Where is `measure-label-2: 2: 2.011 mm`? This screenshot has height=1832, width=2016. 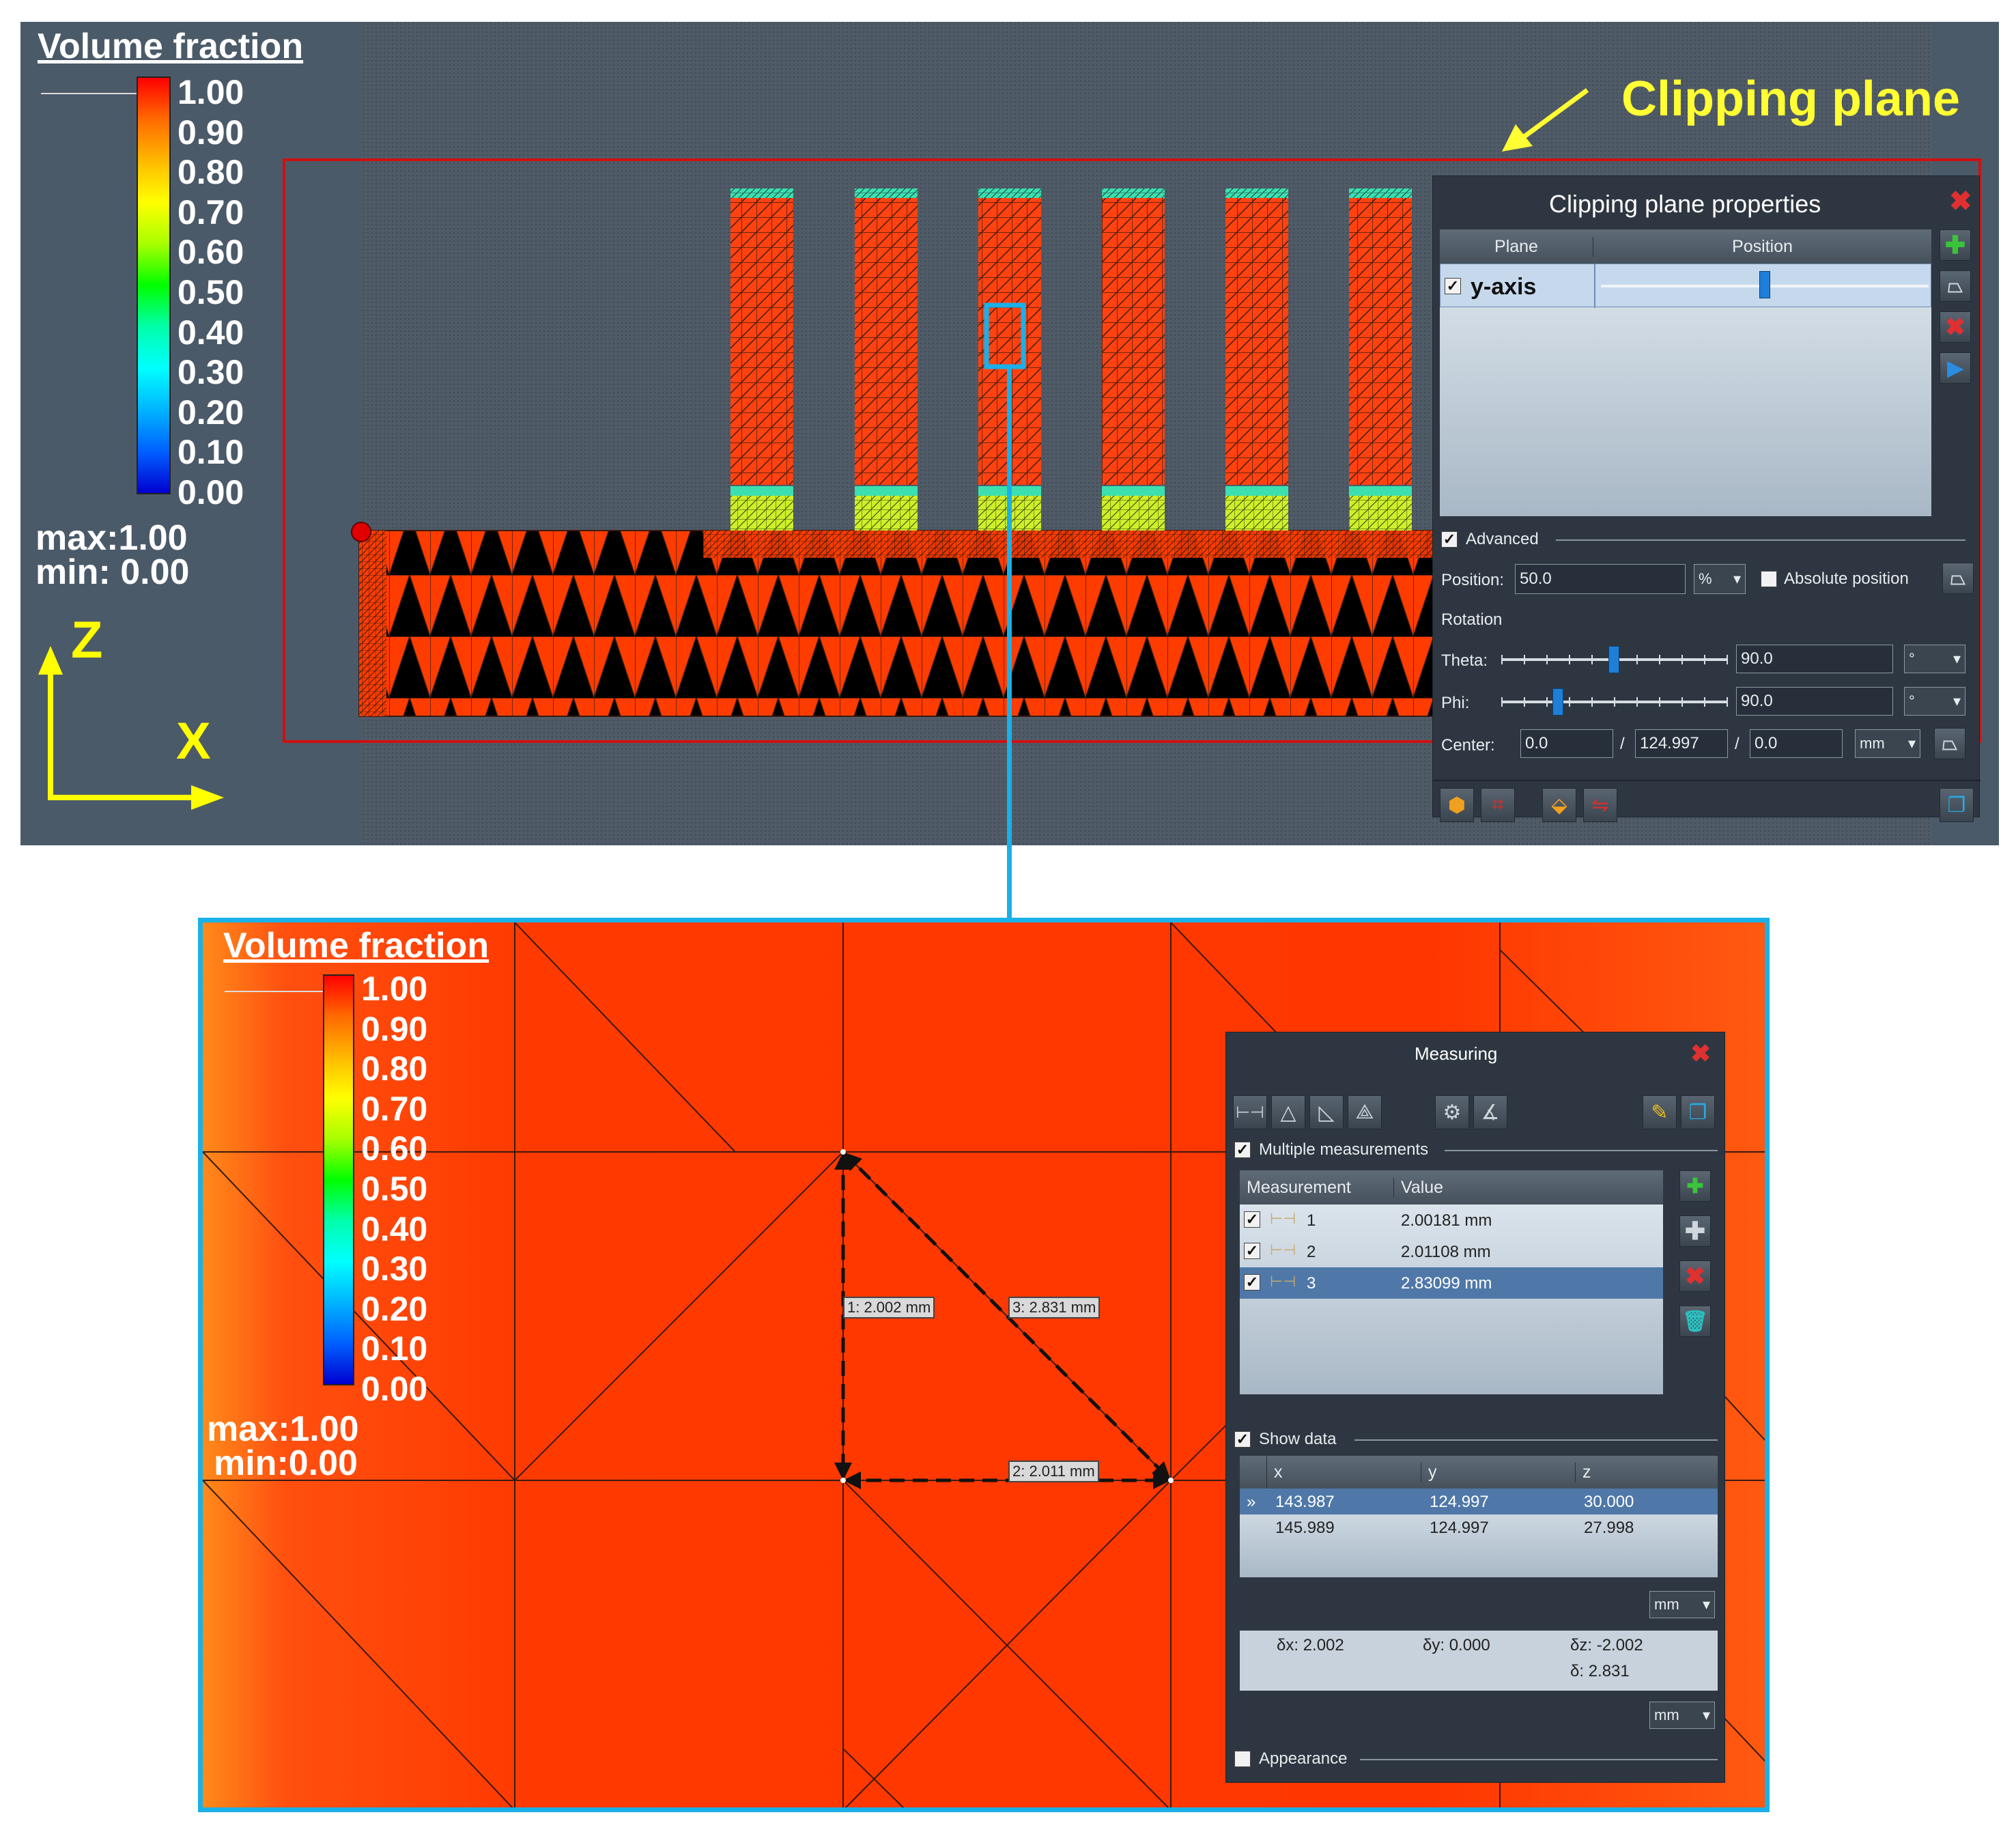
measure-label-2: 2: 2.011 mm is located at coordinates (1054, 1471).